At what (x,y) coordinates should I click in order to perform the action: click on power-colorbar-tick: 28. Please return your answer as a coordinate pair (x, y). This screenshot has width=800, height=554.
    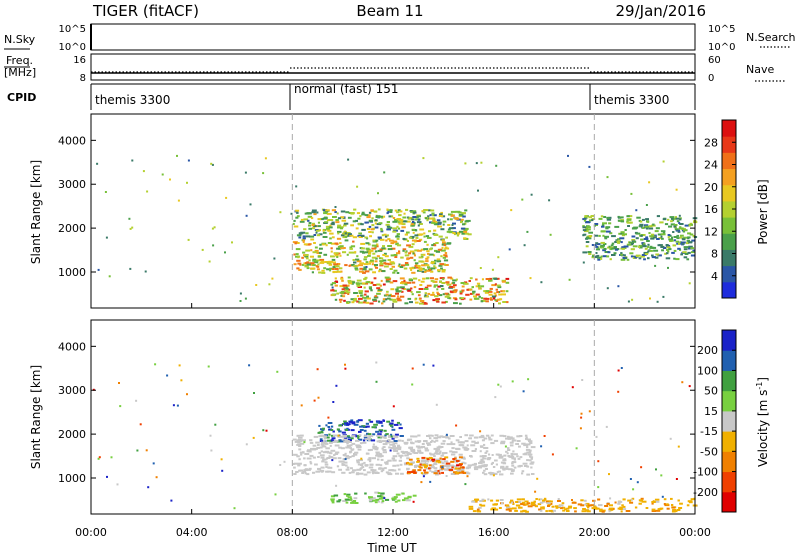
    Looking at the image, I should click on (711, 142).